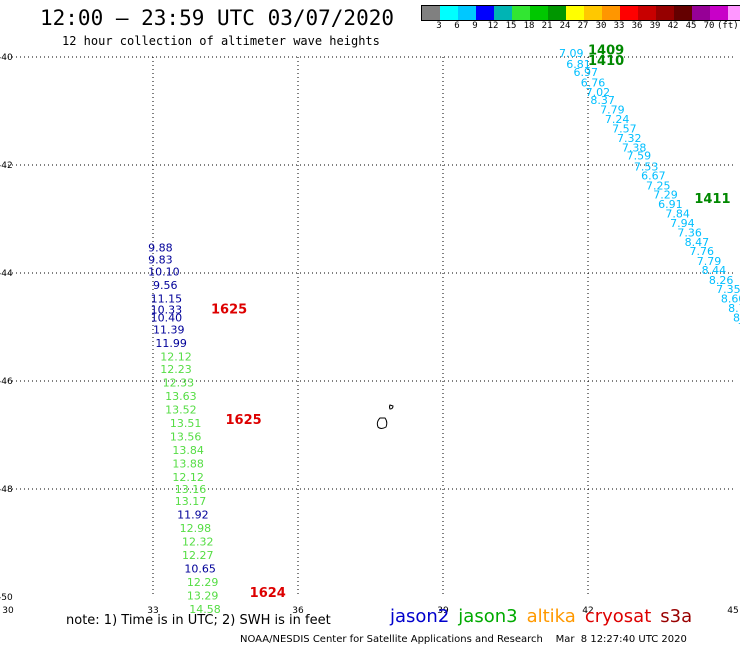 The image size is (740, 650). What do you see at coordinates (702, 251) in the screenshot?
I see `wave-height-label: 7.76` at bounding box center [702, 251].